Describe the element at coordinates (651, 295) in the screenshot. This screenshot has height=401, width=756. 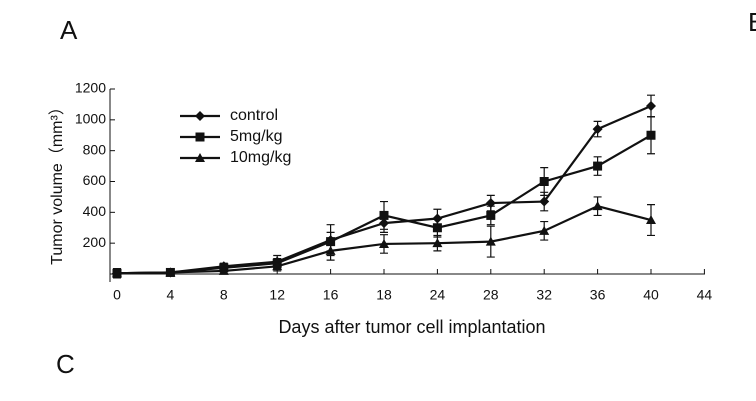
I see `x-tick-label: 40` at that location.